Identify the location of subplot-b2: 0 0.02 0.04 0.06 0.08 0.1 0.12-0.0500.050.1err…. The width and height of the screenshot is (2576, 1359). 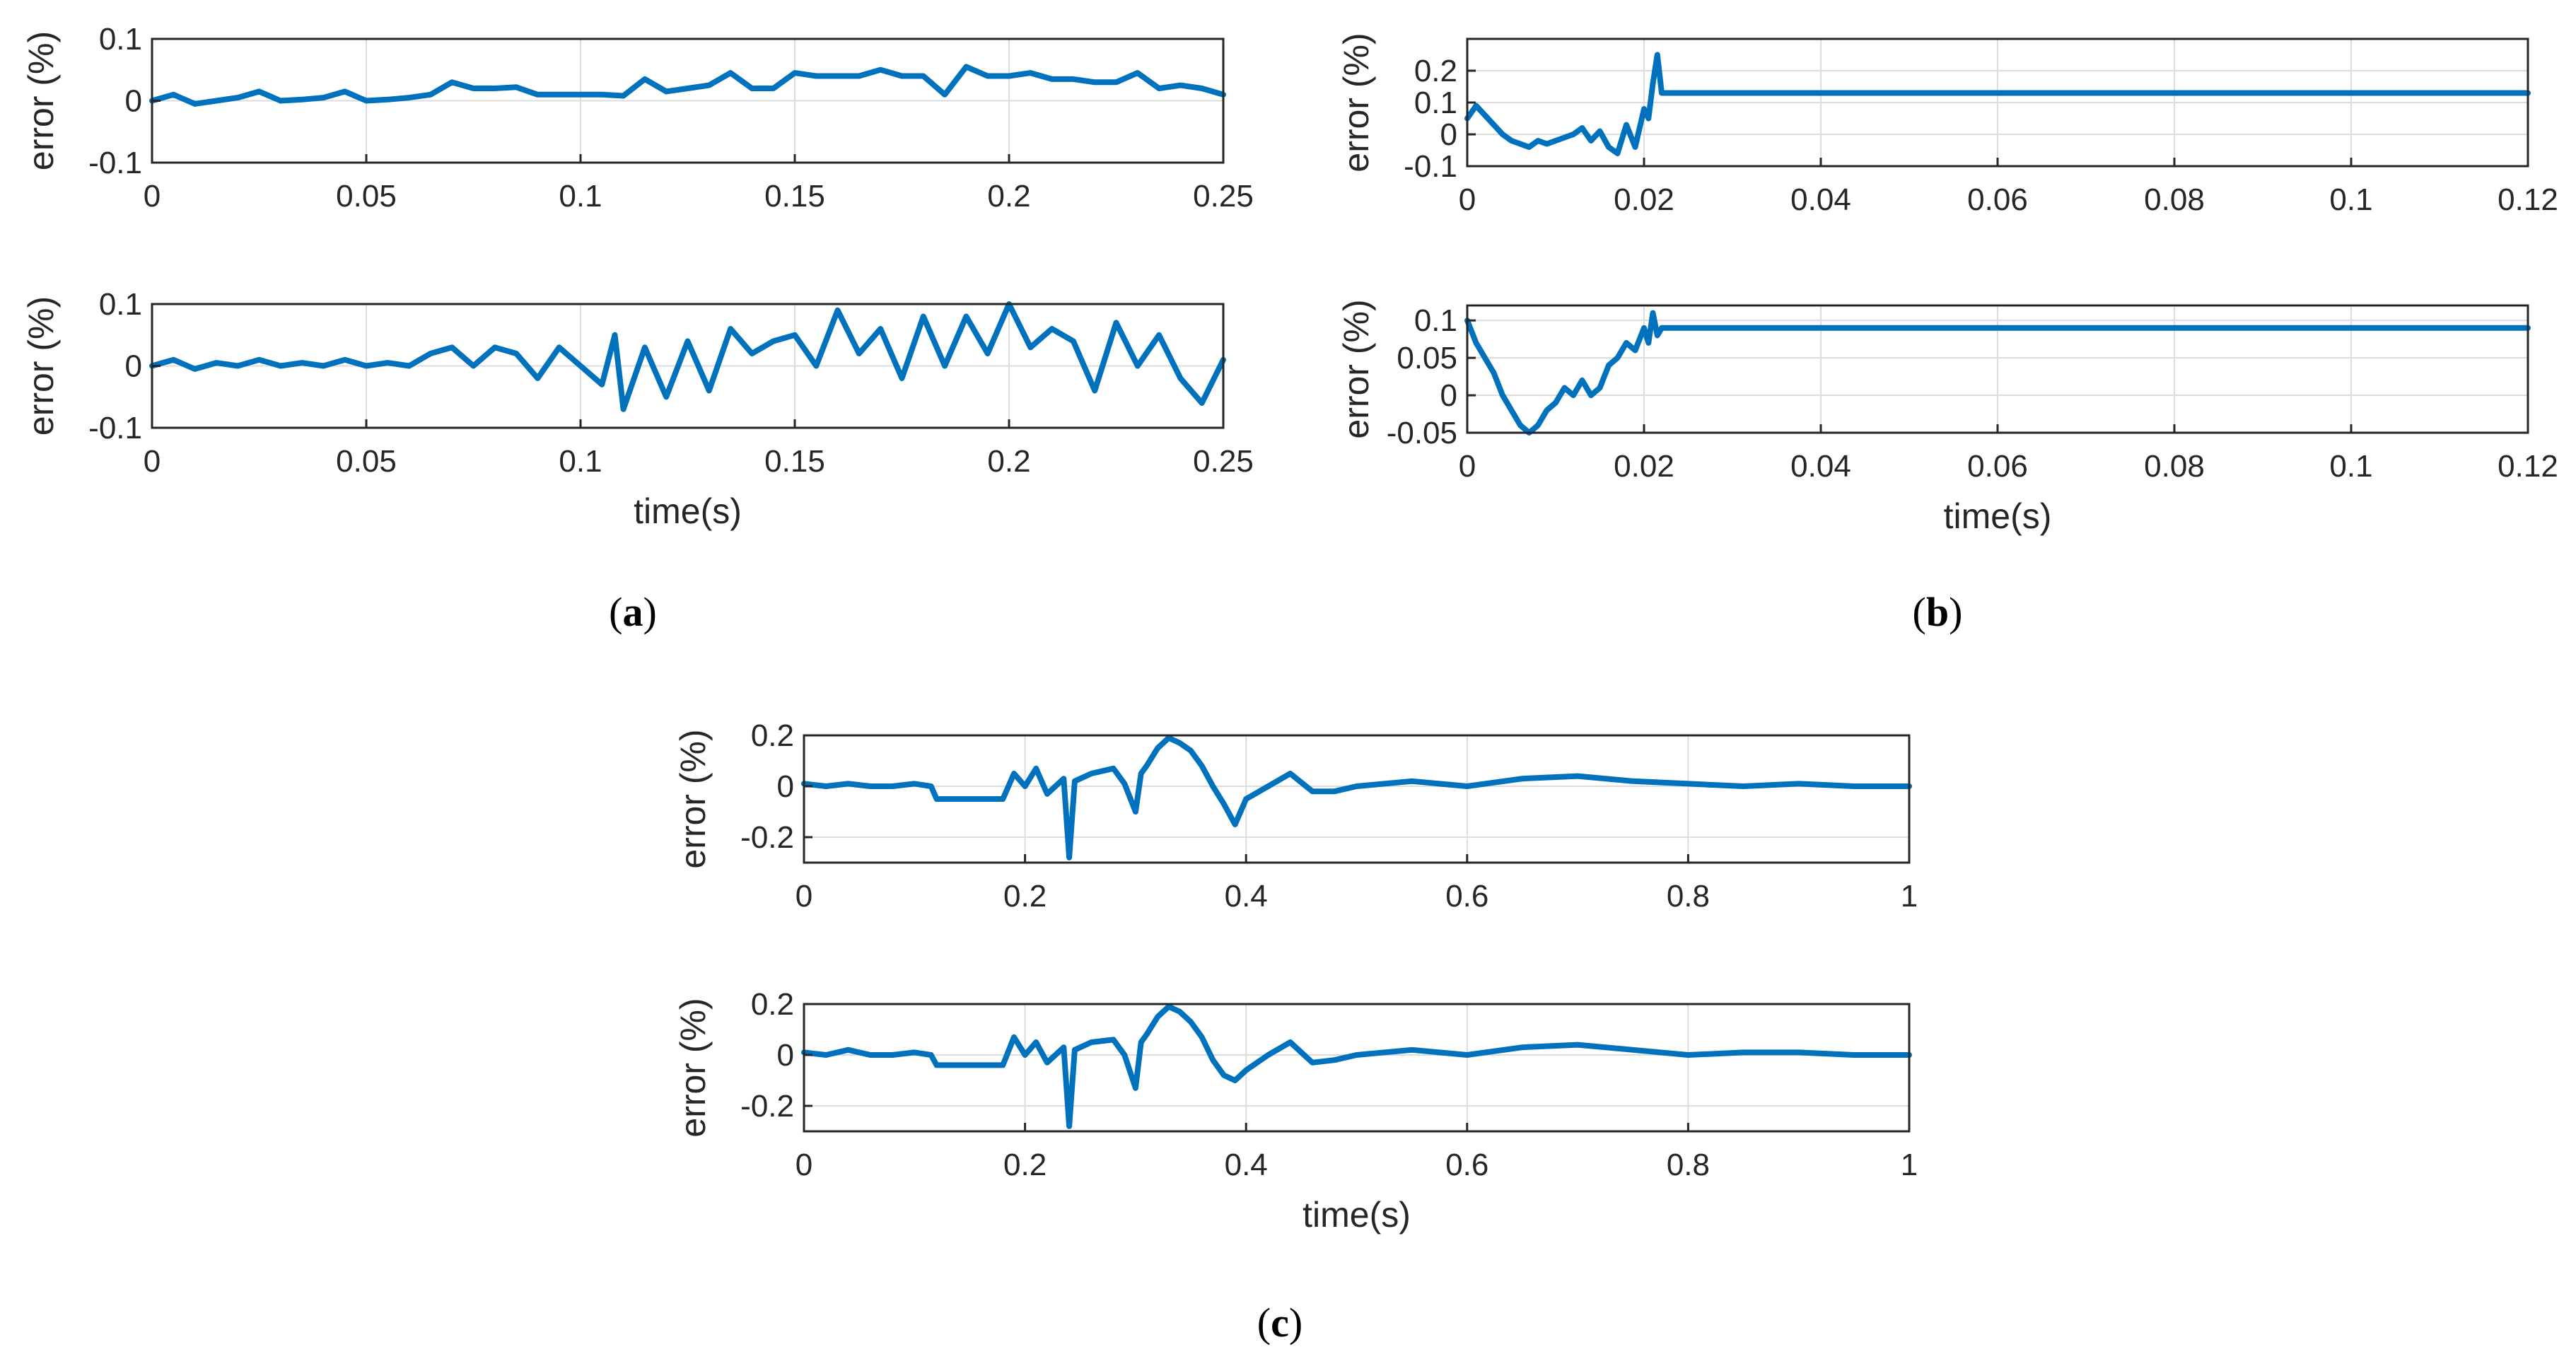
(1947, 417).